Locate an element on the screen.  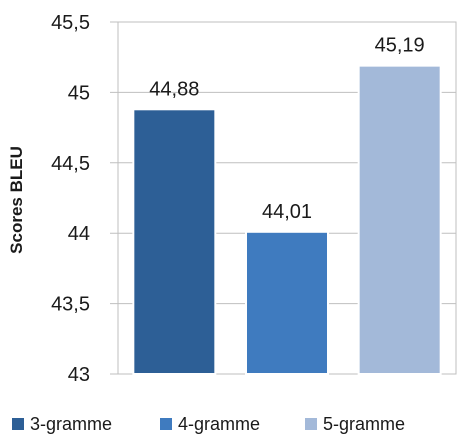
y-tick-label: 44 is located at coordinates (79, 234).